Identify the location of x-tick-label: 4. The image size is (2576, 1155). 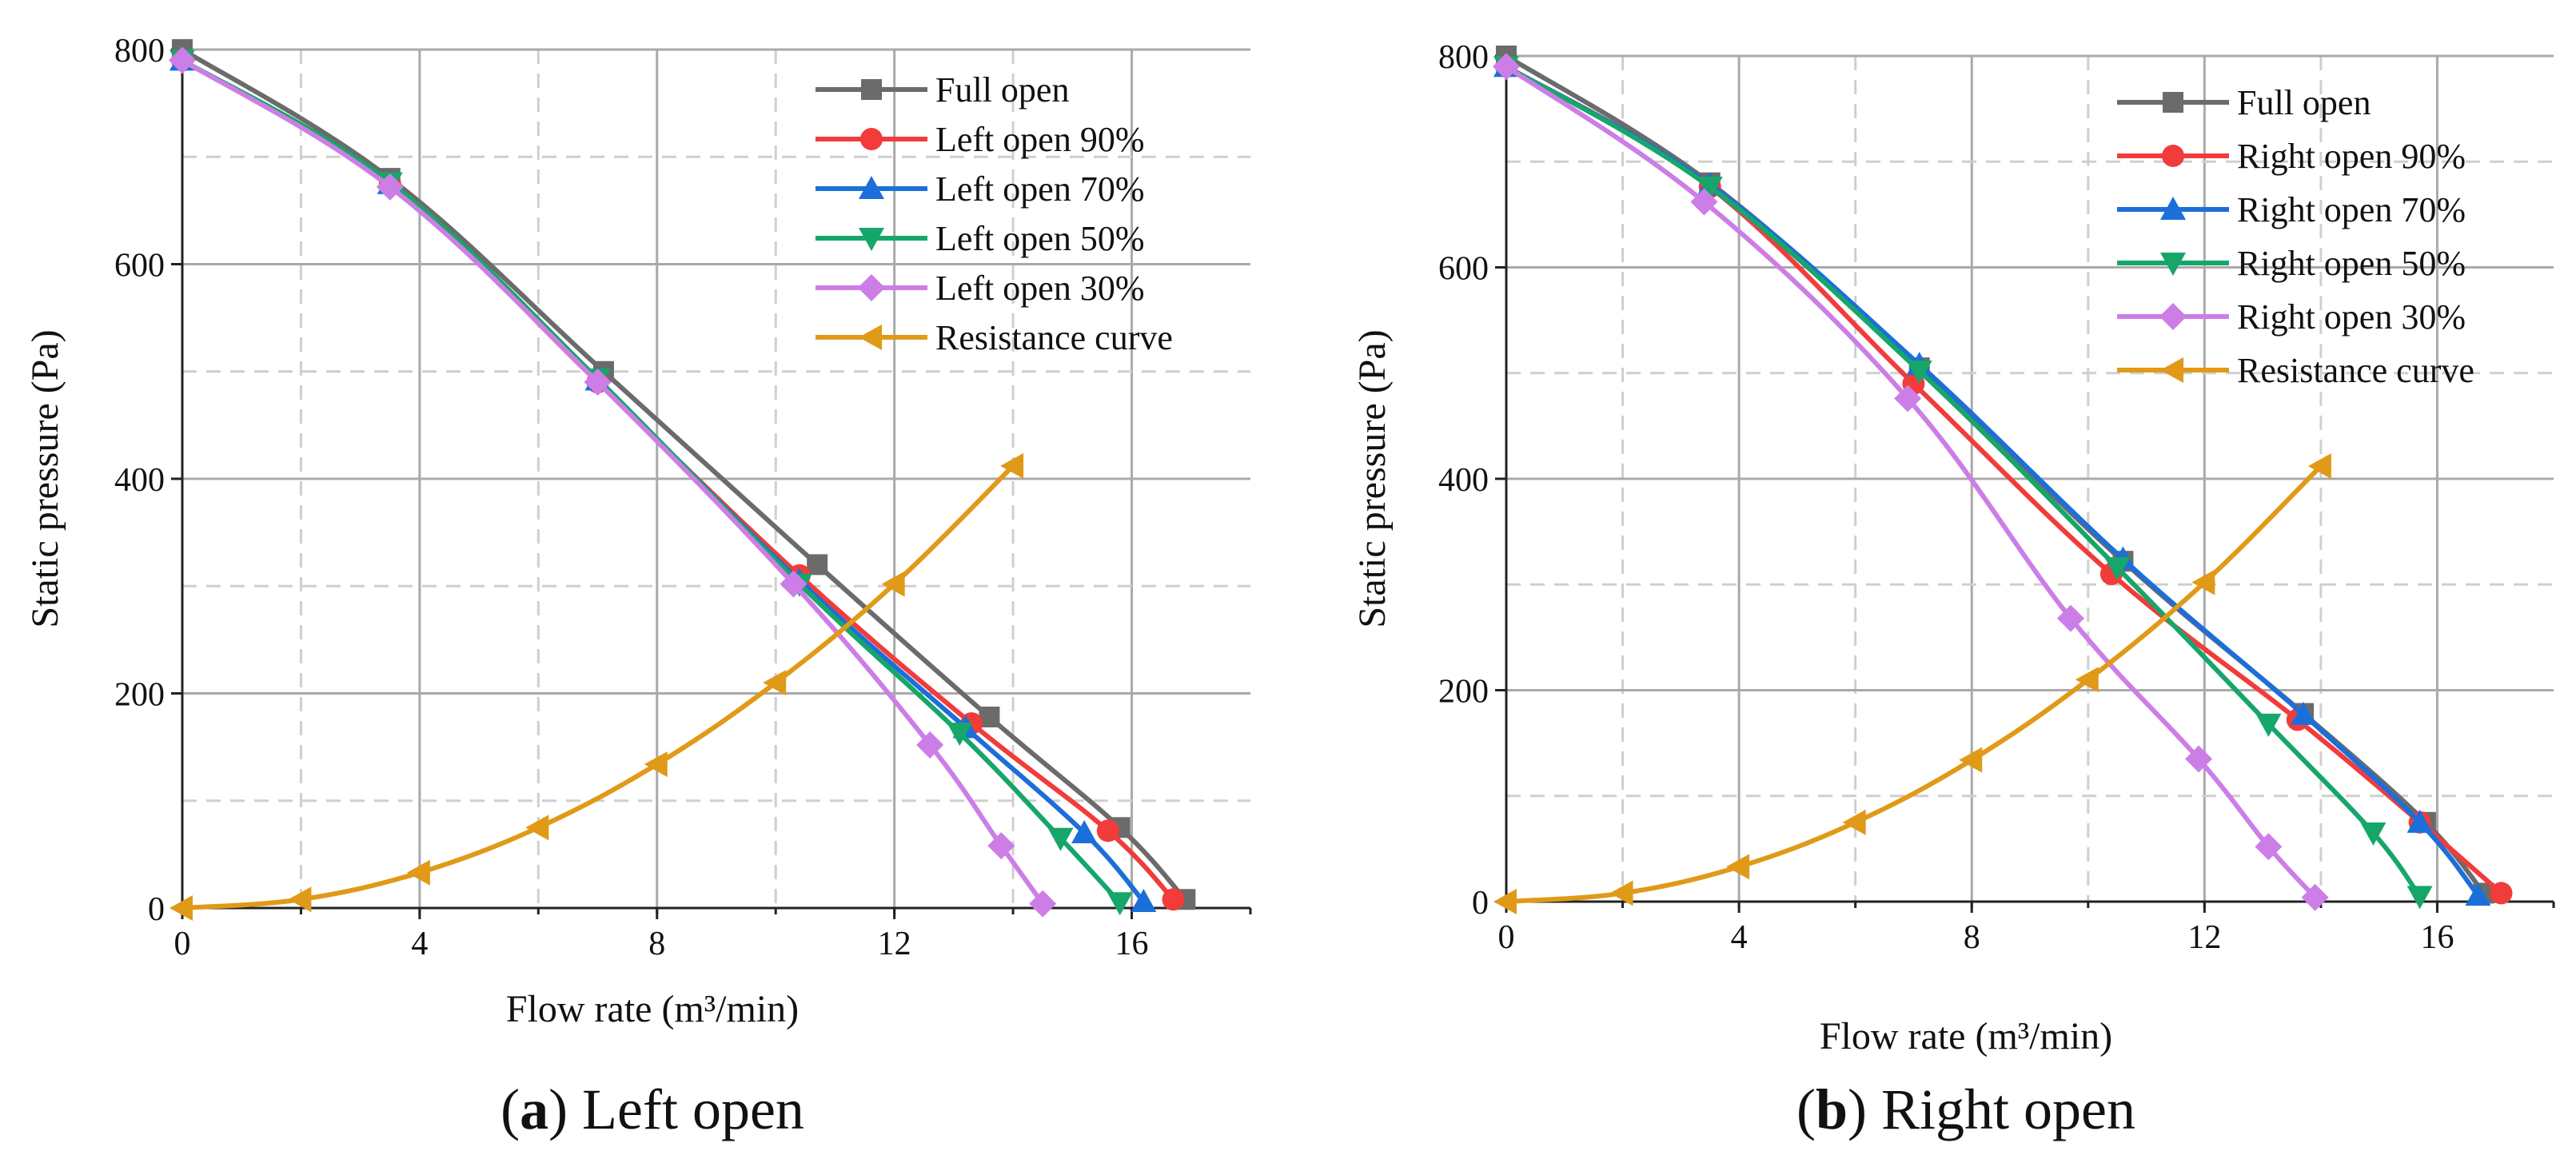
(1740, 938).